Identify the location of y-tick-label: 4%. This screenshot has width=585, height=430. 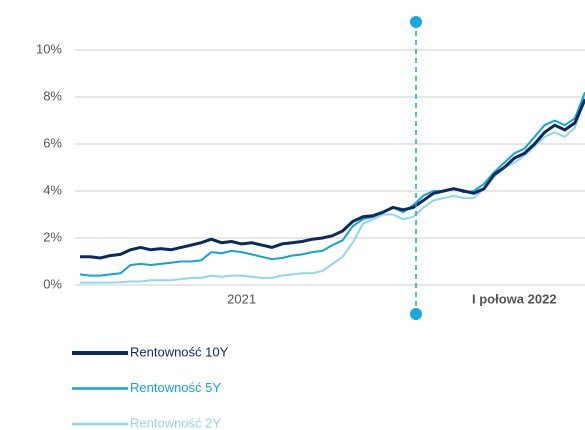
(52, 189).